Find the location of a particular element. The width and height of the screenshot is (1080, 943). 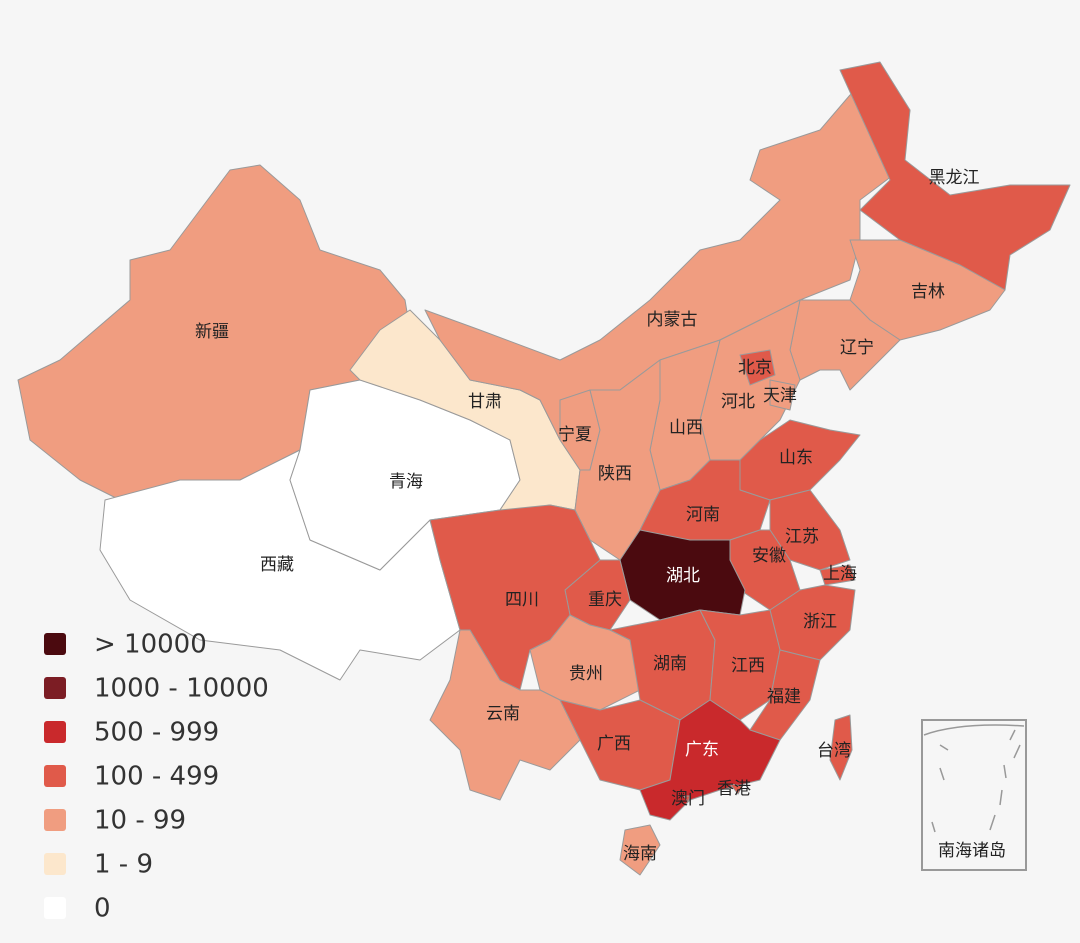

province-shanghai is located at coordinates (837, 575).